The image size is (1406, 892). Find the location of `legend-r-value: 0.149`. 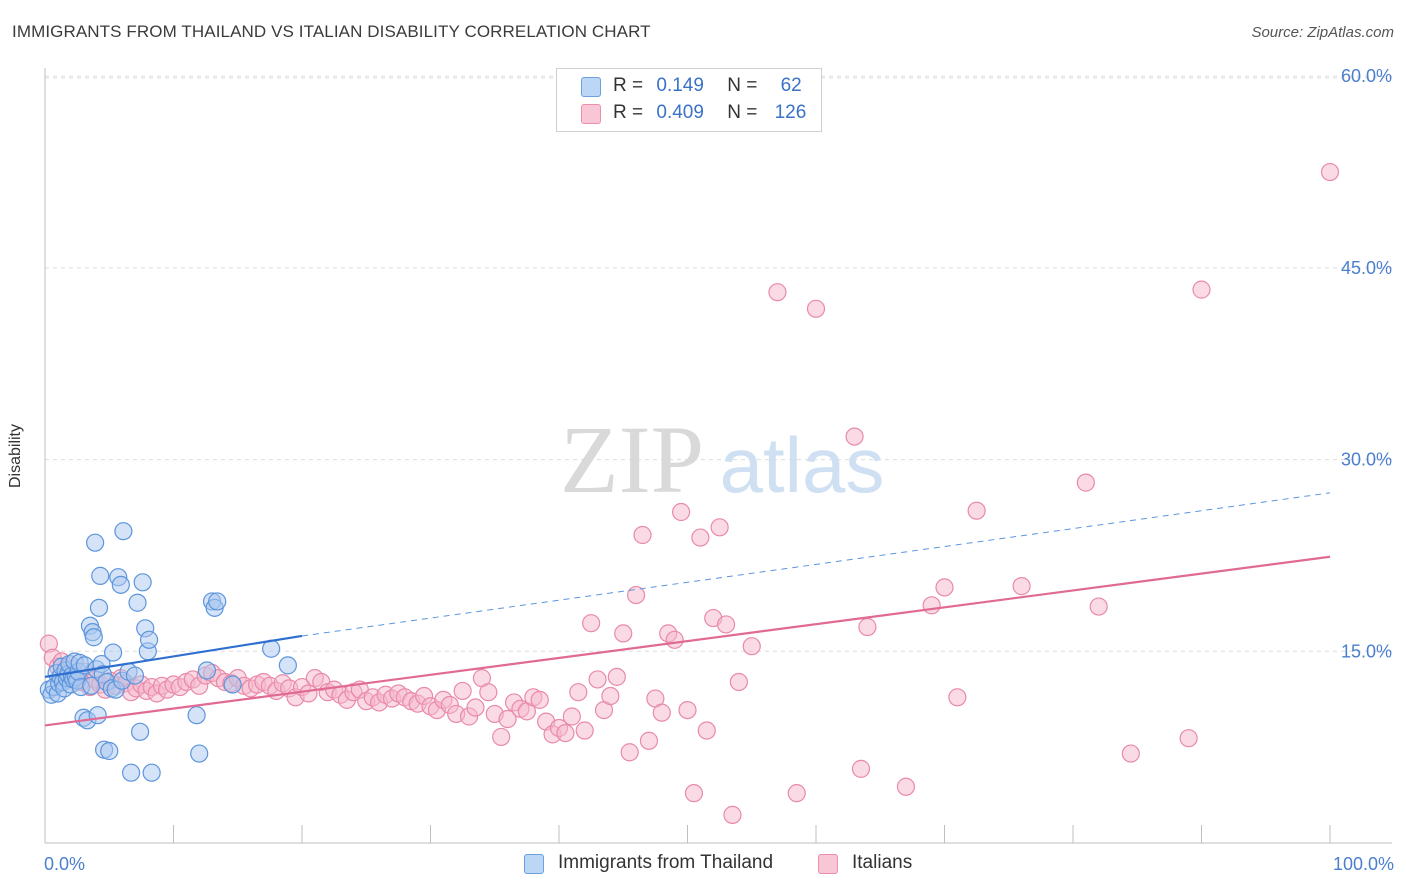

legend-r-value: 0.149 is located at coordinates (680, 85).